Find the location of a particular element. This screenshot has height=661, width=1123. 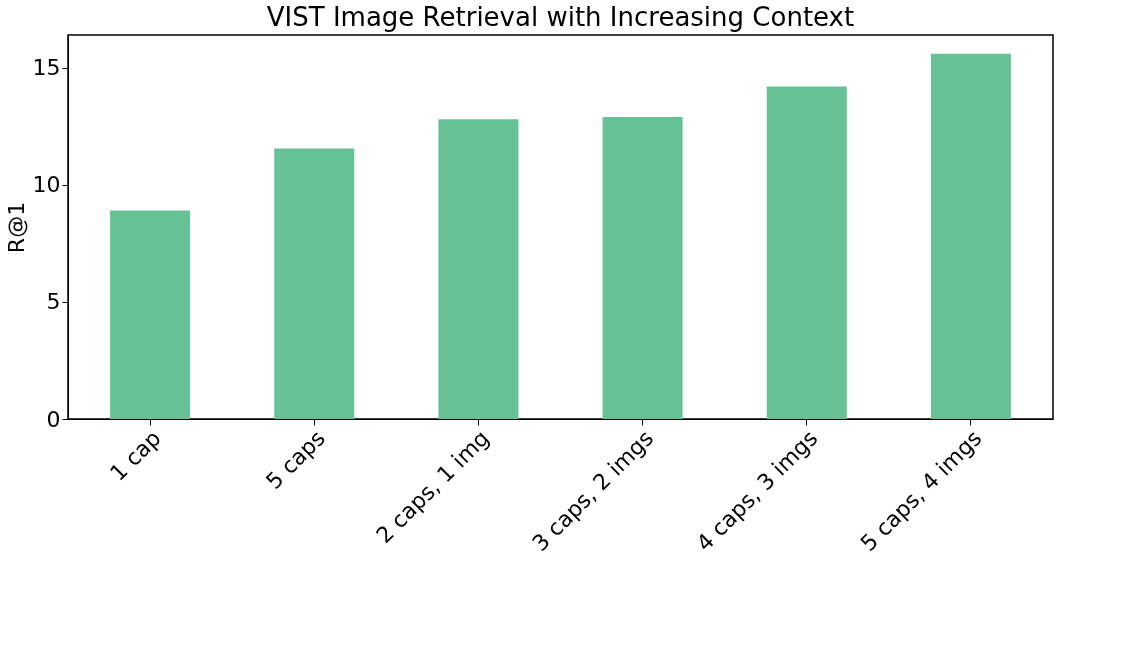

y-tick-label: 15 is located at coordinates (46, 68).